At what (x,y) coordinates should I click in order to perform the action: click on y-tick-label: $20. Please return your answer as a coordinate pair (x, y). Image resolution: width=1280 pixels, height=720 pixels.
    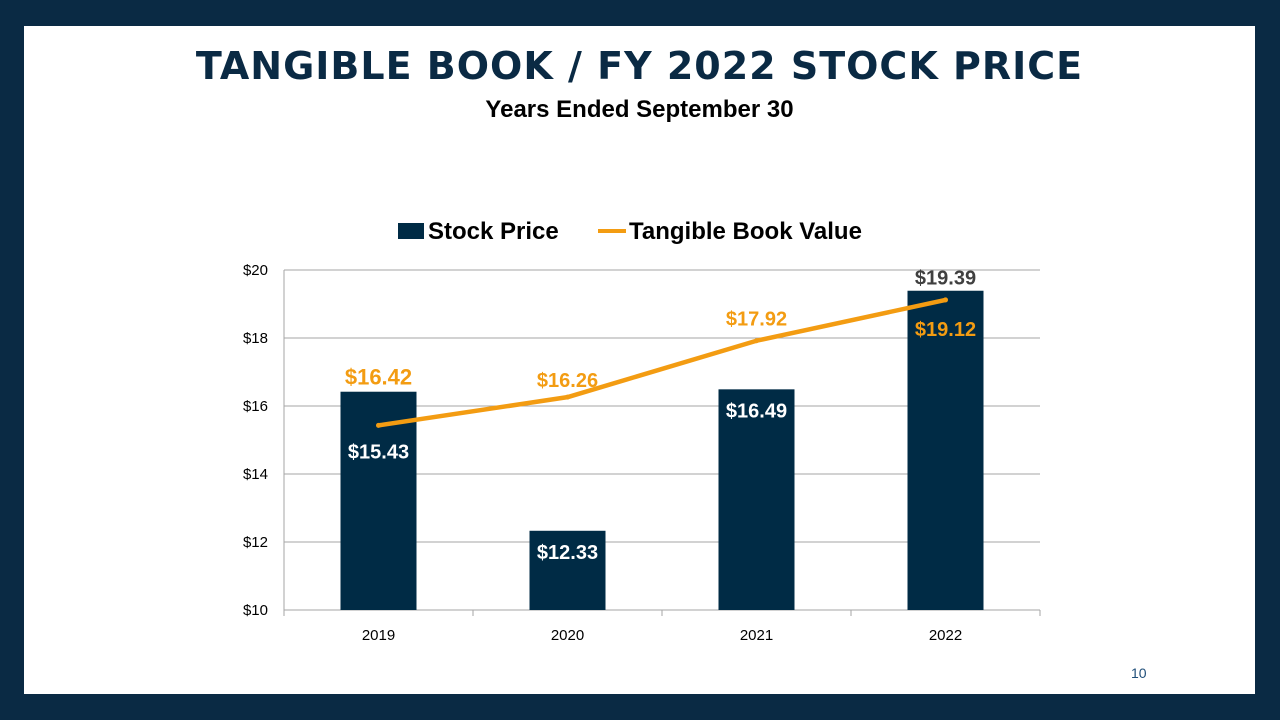
    Looking at the image, I should click on (255, 270).